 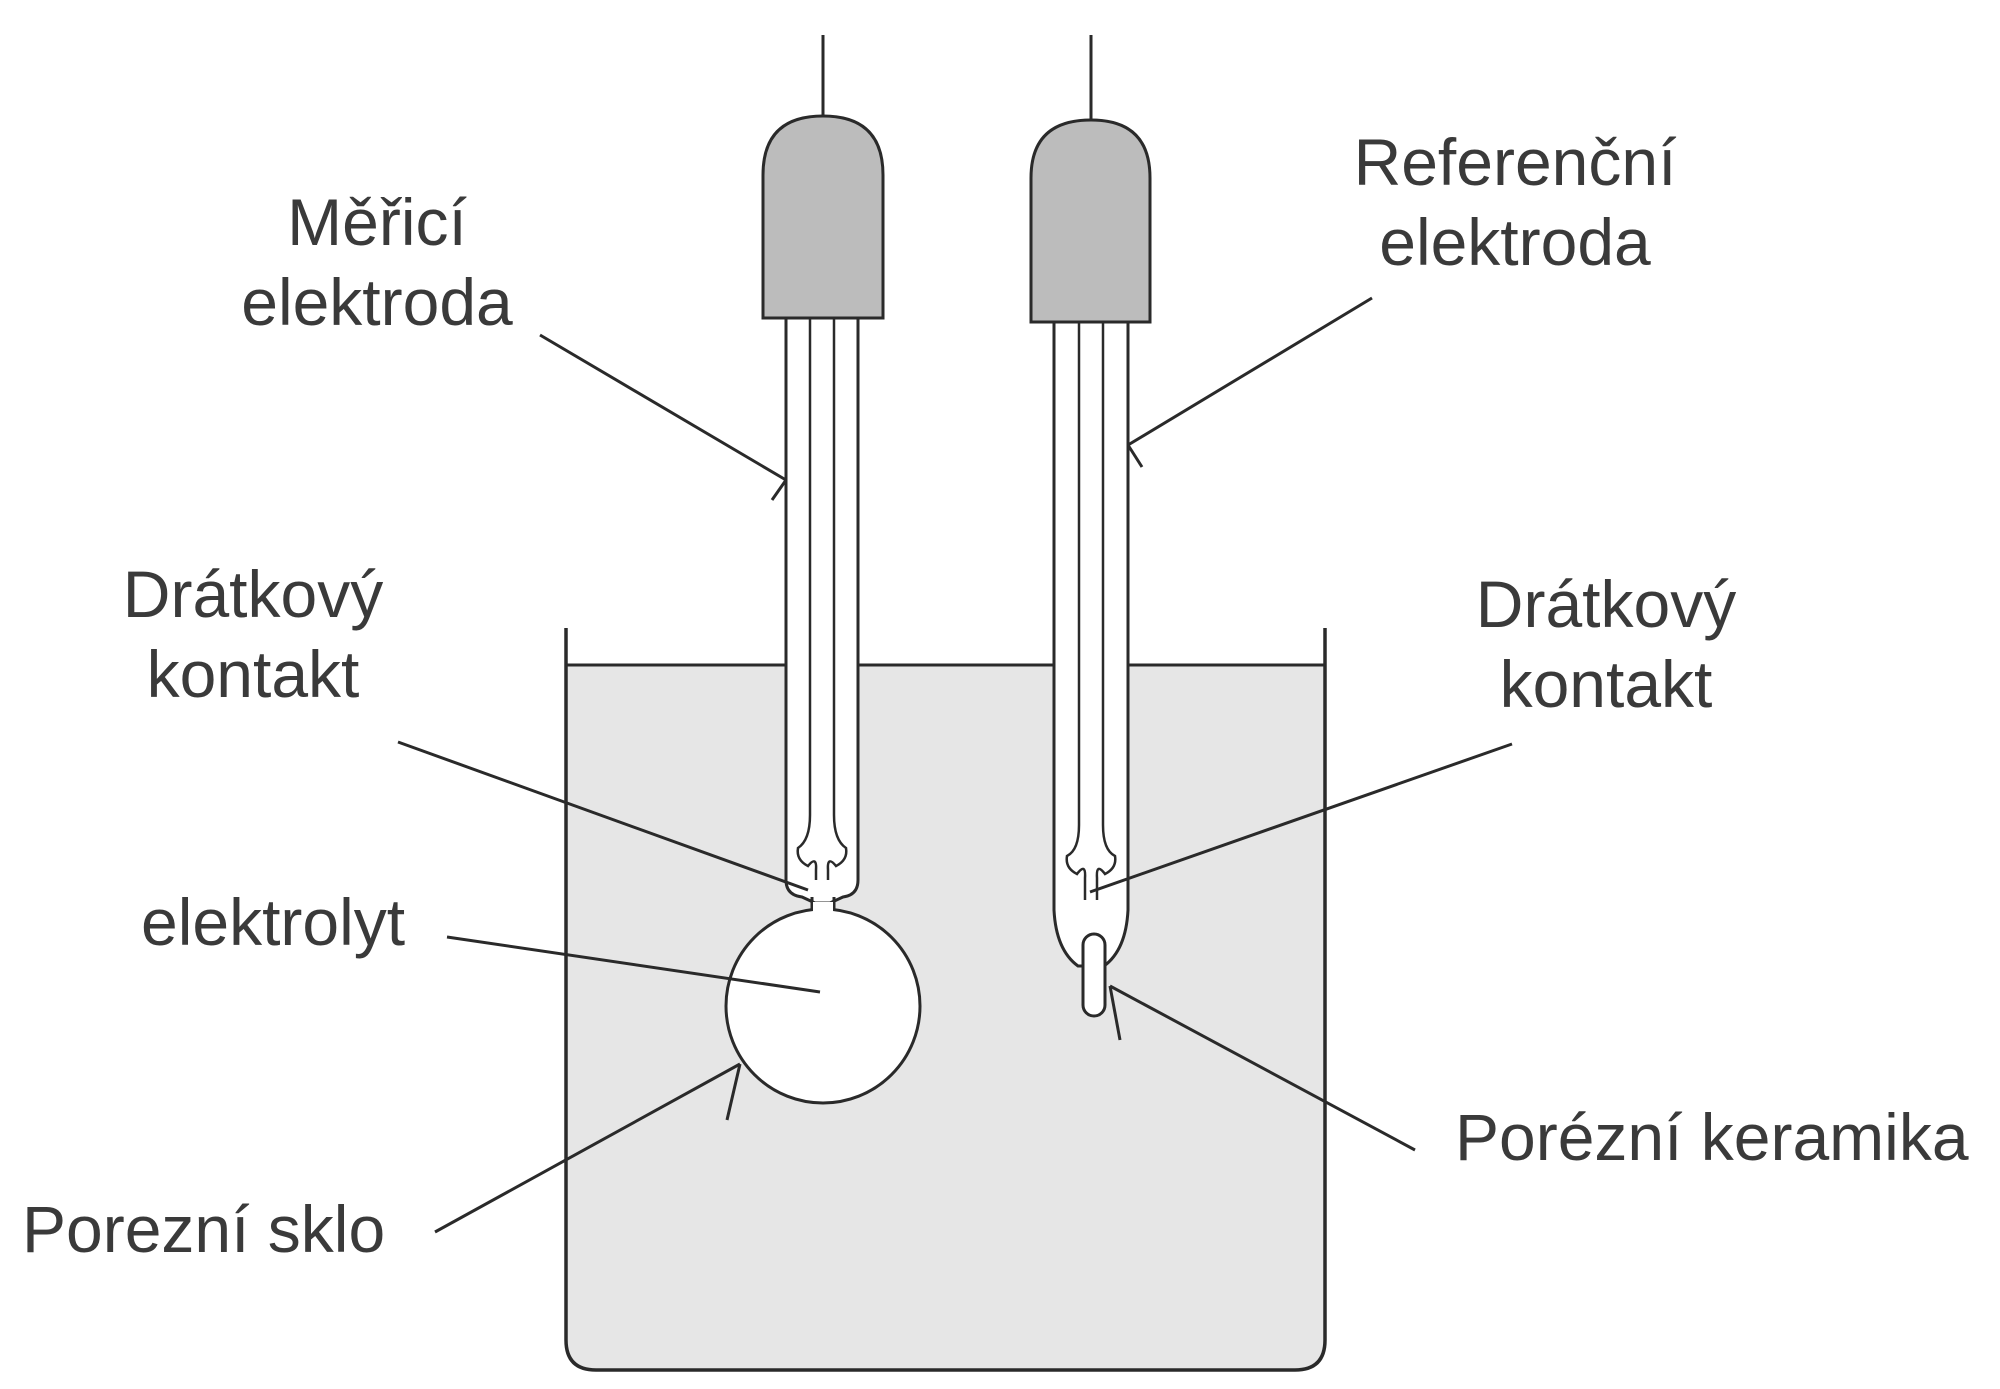 I want to click on reference-electrode, so click(x=1090, y=526).